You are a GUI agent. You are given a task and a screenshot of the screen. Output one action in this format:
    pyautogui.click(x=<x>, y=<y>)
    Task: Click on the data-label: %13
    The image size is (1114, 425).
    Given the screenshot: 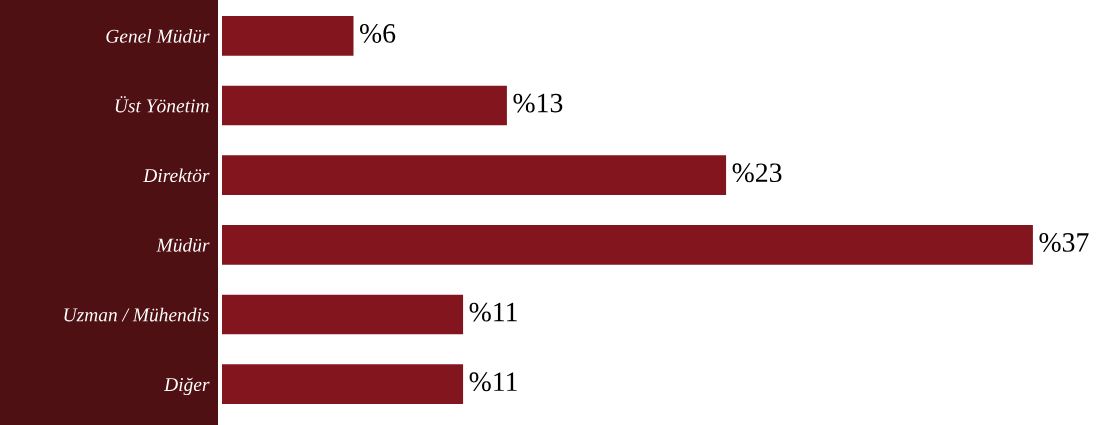 What is the action you would take?
    pyautogui.click(x=538, y=103)
    